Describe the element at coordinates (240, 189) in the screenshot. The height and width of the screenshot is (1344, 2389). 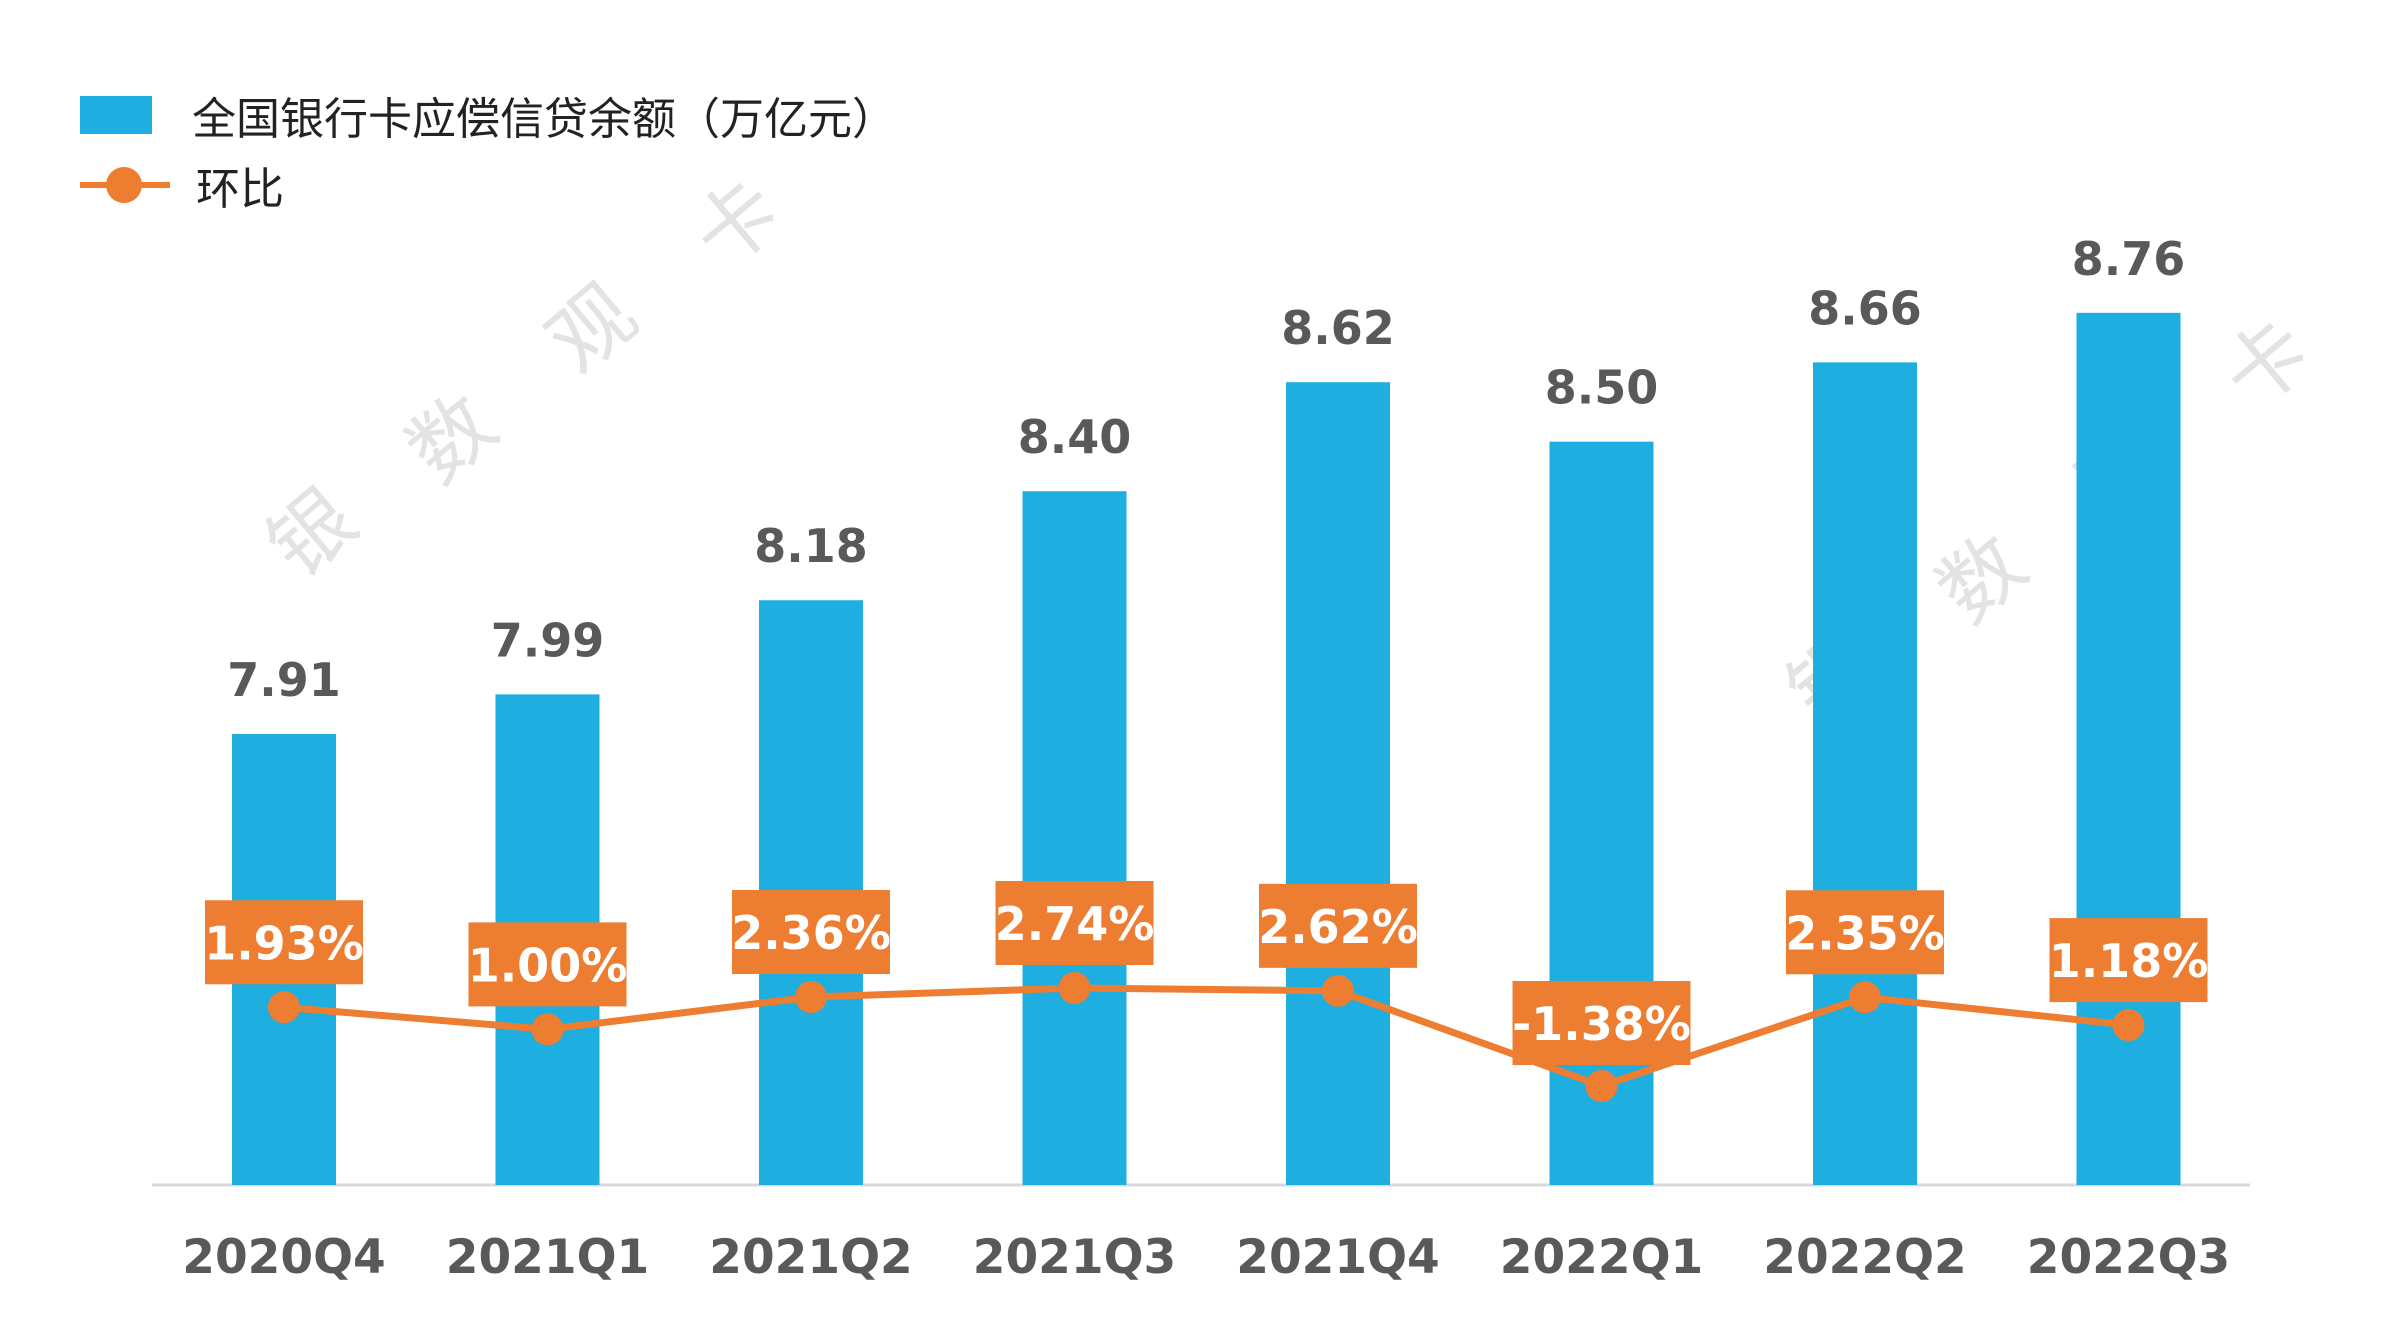
I see `legend-label-mom: 环比` at that location.